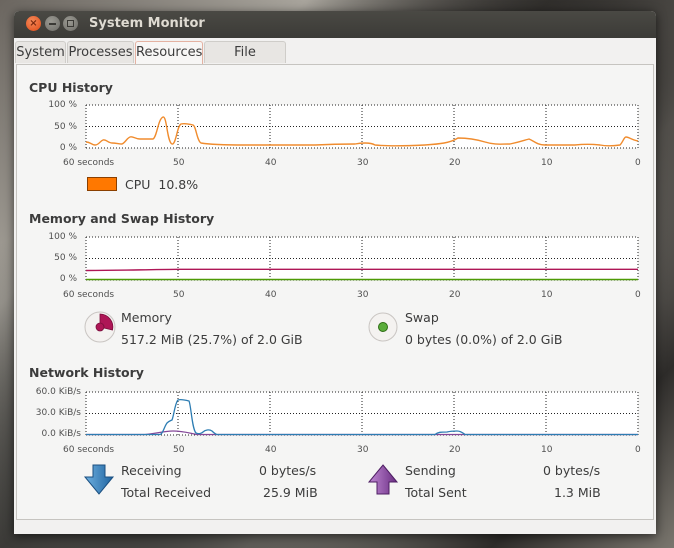 The image size is (674, 548). What do you see at coordinates (100, 327) in the screenshot?
I see `memory-pie-icon` at bounding box center [100, 327].